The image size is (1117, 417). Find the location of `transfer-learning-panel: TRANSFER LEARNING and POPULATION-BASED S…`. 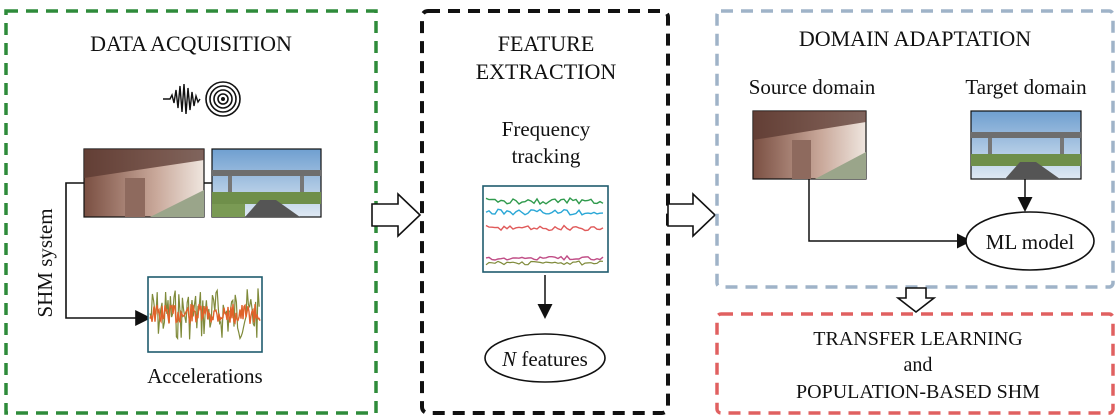

transfer-learning-panel: TRANSFER LEARNING and POPULATION-BASED S… is located at coordinates (915, 363).